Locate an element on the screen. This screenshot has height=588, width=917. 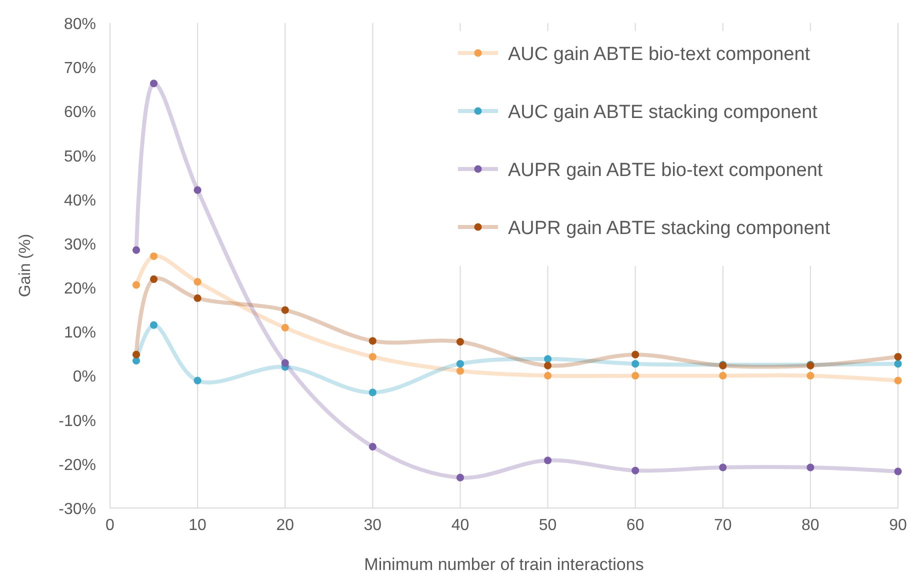
y-tick-label: 80% is located at coordinates (80, 24).